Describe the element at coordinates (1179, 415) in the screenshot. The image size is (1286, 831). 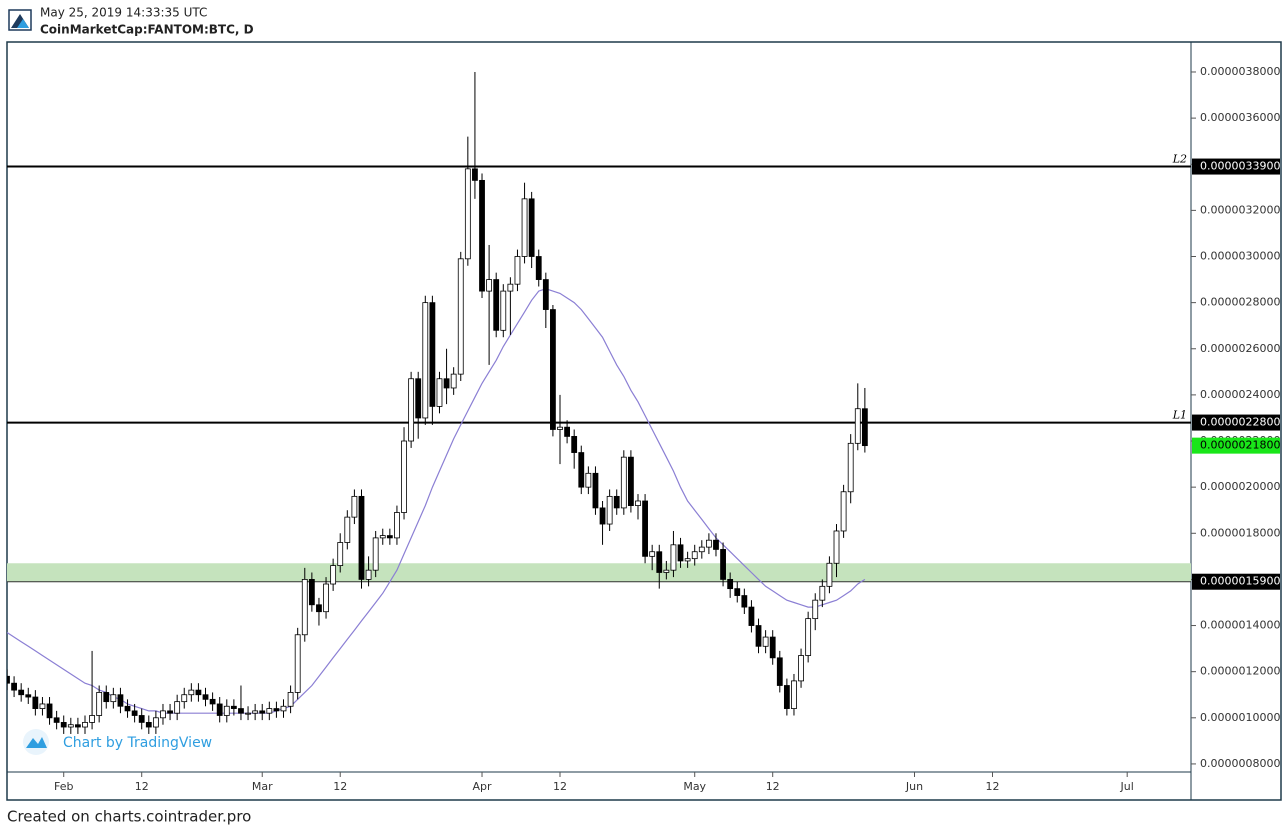
I see `level-name: L1` at that location.